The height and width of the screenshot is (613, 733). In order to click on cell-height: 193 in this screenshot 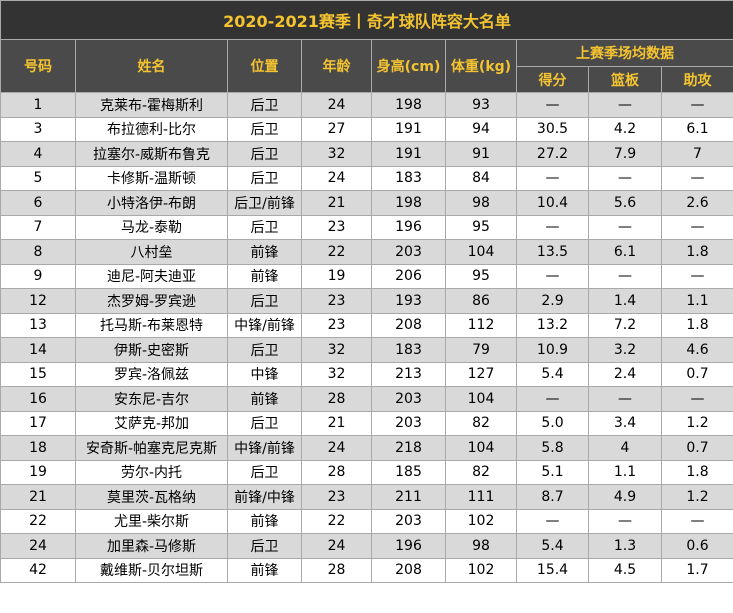, I will do `click(408, 301)`.